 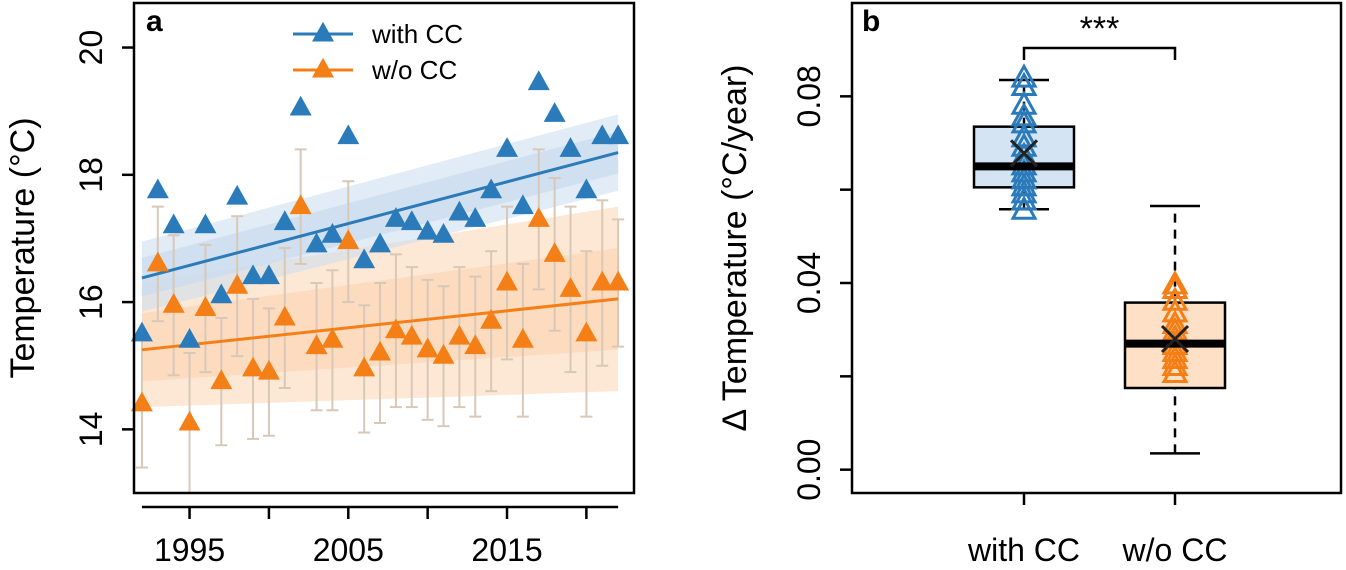 What do you see at coordinates (91, 175) in the screenshot?
I see `y-tick-label: 18` at bounding box center [91, 175].